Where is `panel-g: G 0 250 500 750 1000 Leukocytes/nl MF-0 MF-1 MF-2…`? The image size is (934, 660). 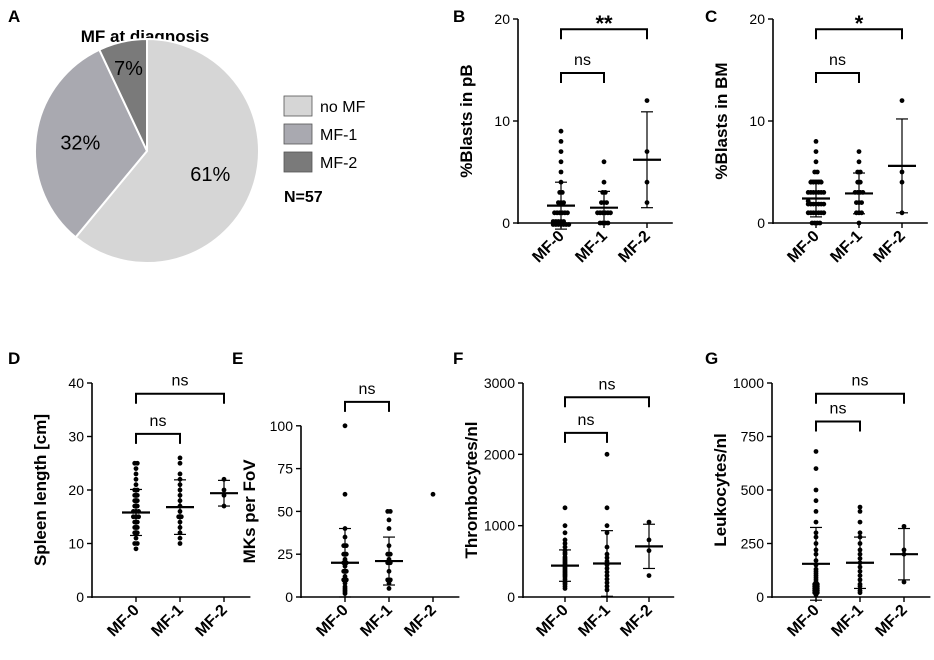
panel-g: G 0 250 500 750 1000 Leukocytes/nl MF-0 MF-1 MF-2… is located at coordinates (818, 494).